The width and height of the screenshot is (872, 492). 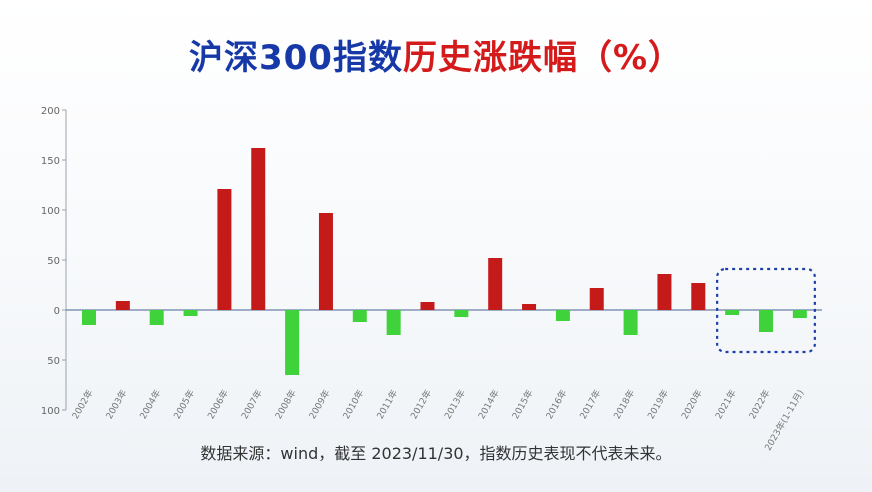 I want to click on y-tick-label: 0, so click(x=57, y=311).